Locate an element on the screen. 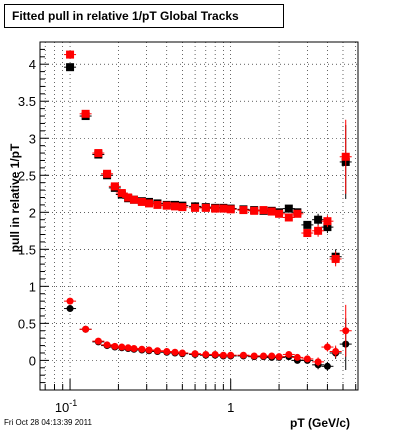 The image size is (400, 433). y-tick-label: 3.5 is located at coordinates (27, 101).